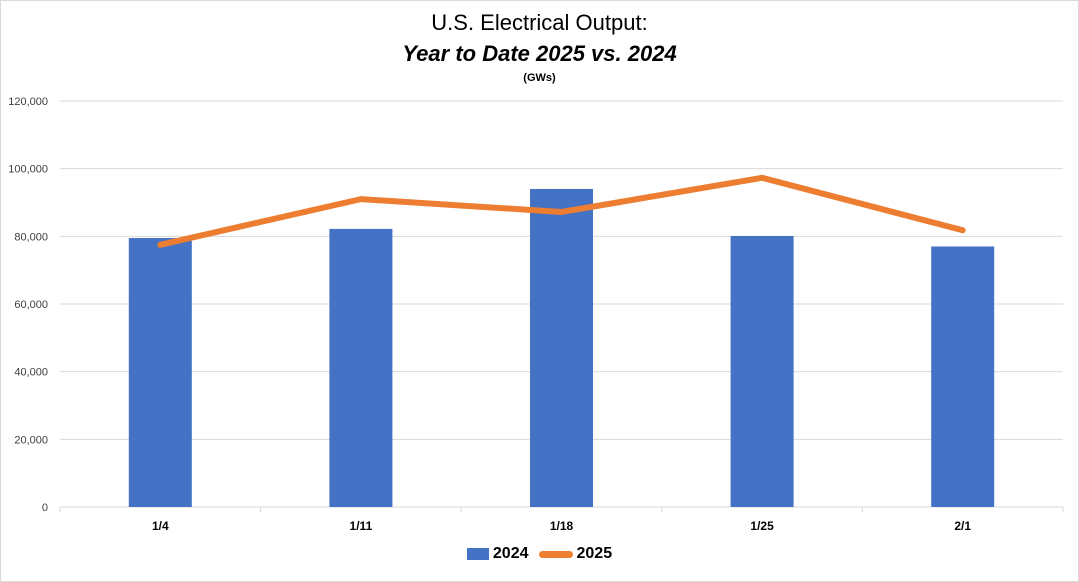  I want to click on y-tick-label: 120,000, so click(28, 102).